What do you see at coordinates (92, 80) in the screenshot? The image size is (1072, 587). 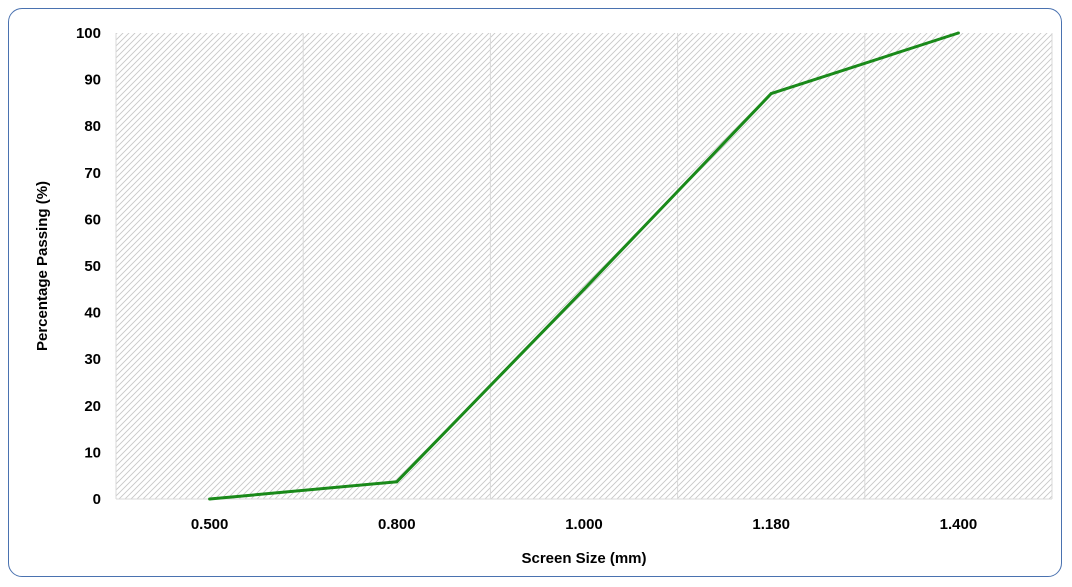 I see `y-tick-label: 90` at bounding box center [92, 80].